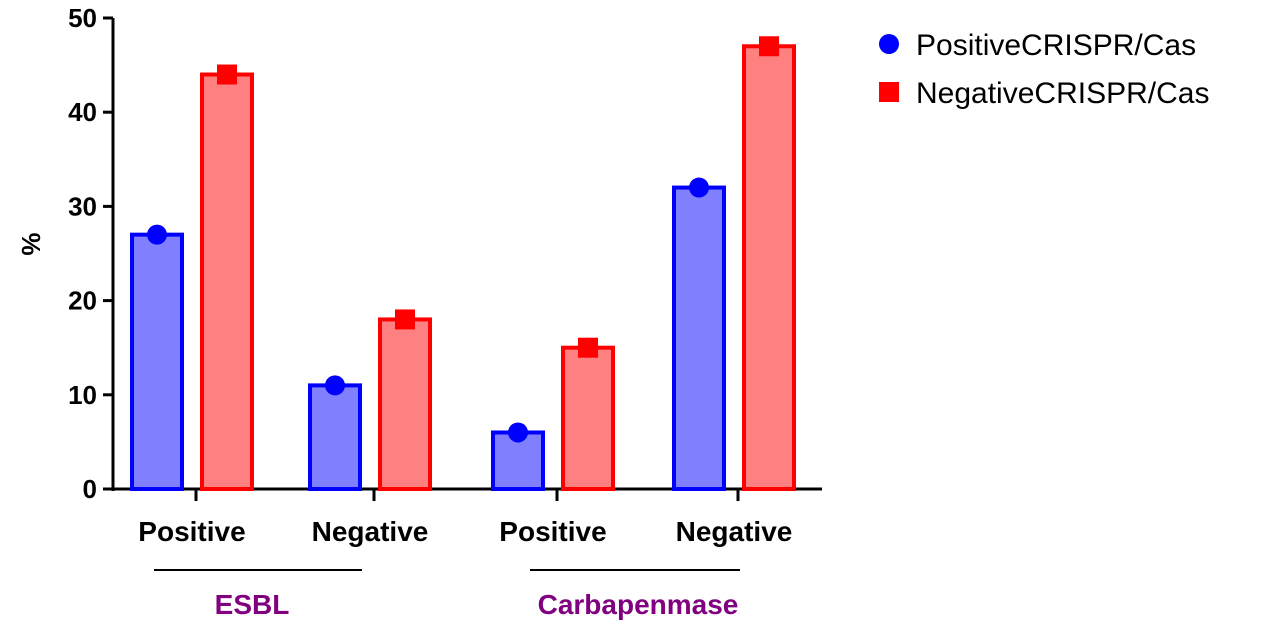 This screenshot has height=638, width=1280. I want to click on group-label: Carbapenmase, so click(638, 604).